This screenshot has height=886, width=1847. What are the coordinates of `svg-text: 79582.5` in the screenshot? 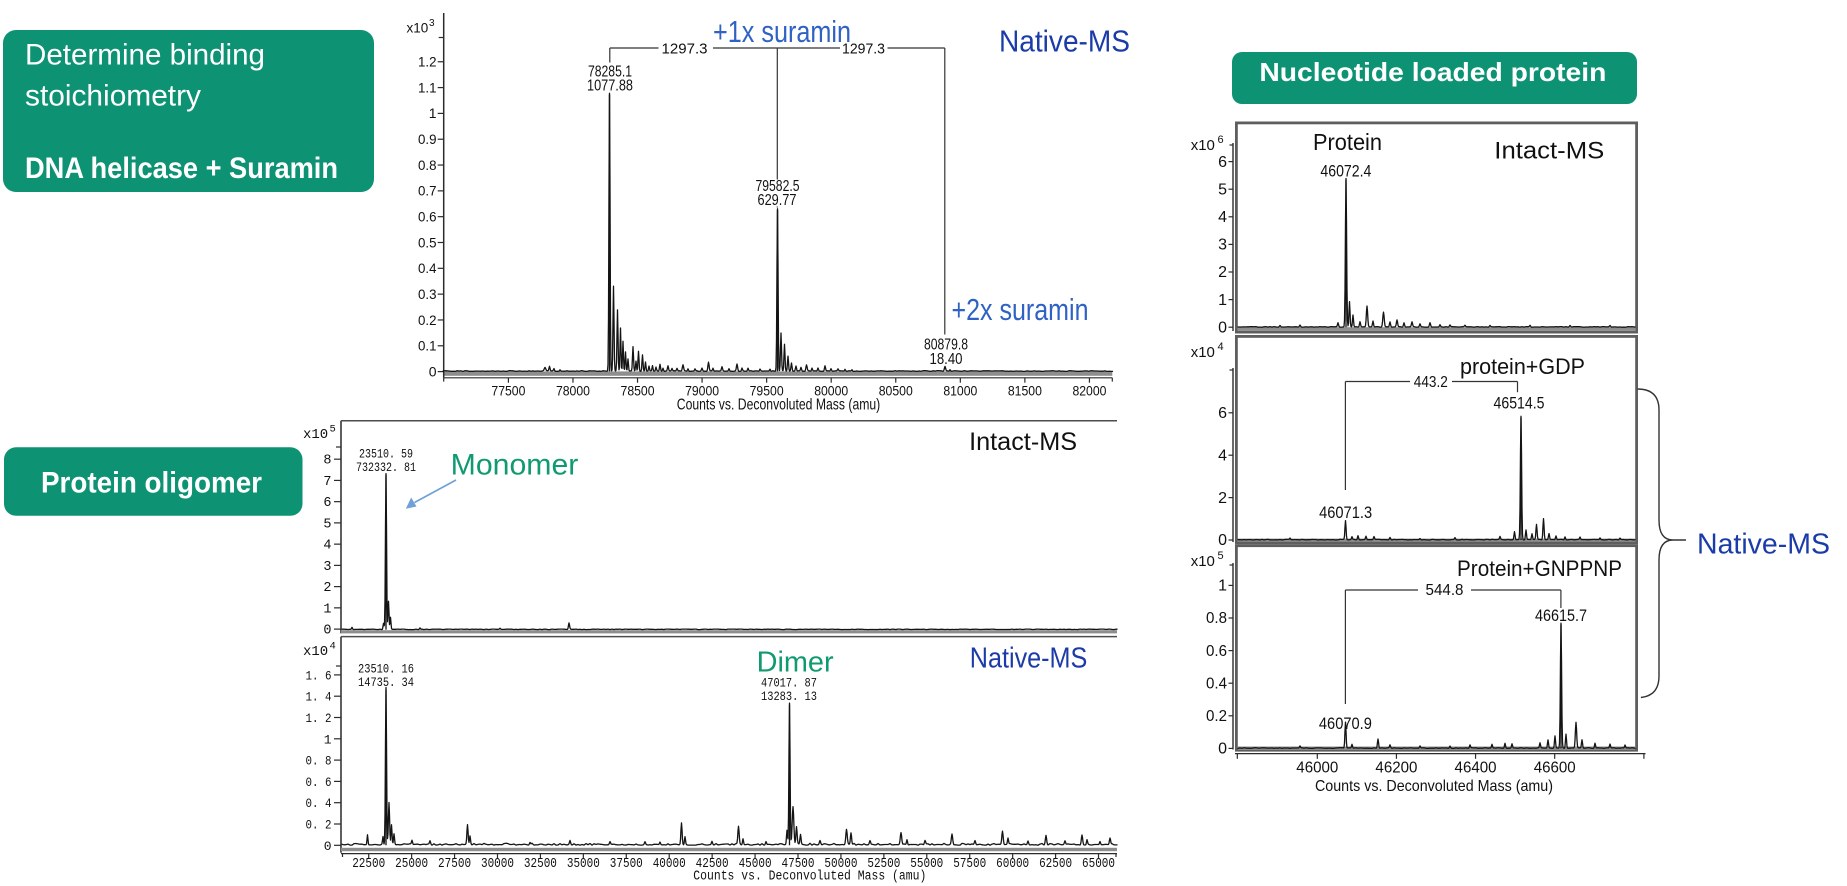 It's located at (778, 186).